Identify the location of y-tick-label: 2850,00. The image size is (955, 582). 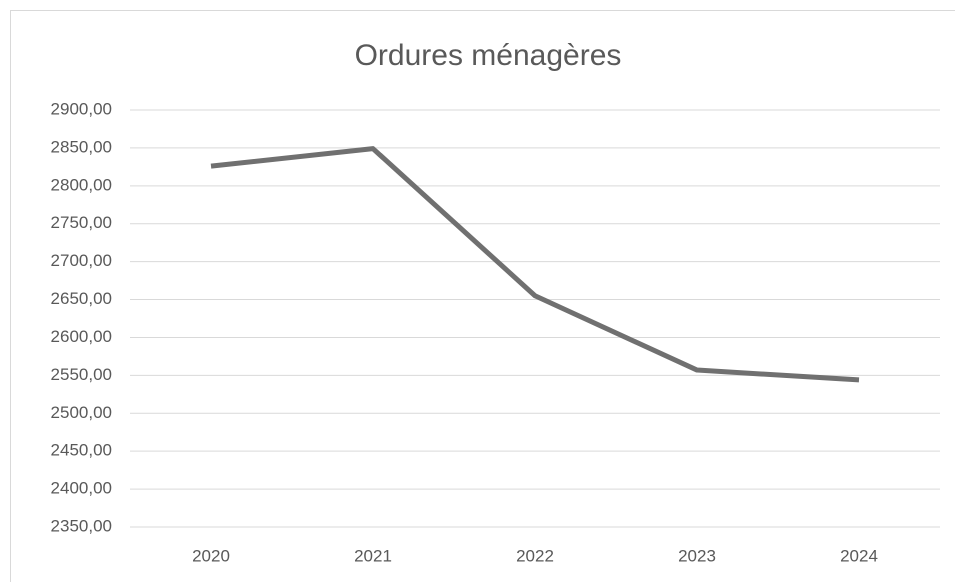
(81, 146).